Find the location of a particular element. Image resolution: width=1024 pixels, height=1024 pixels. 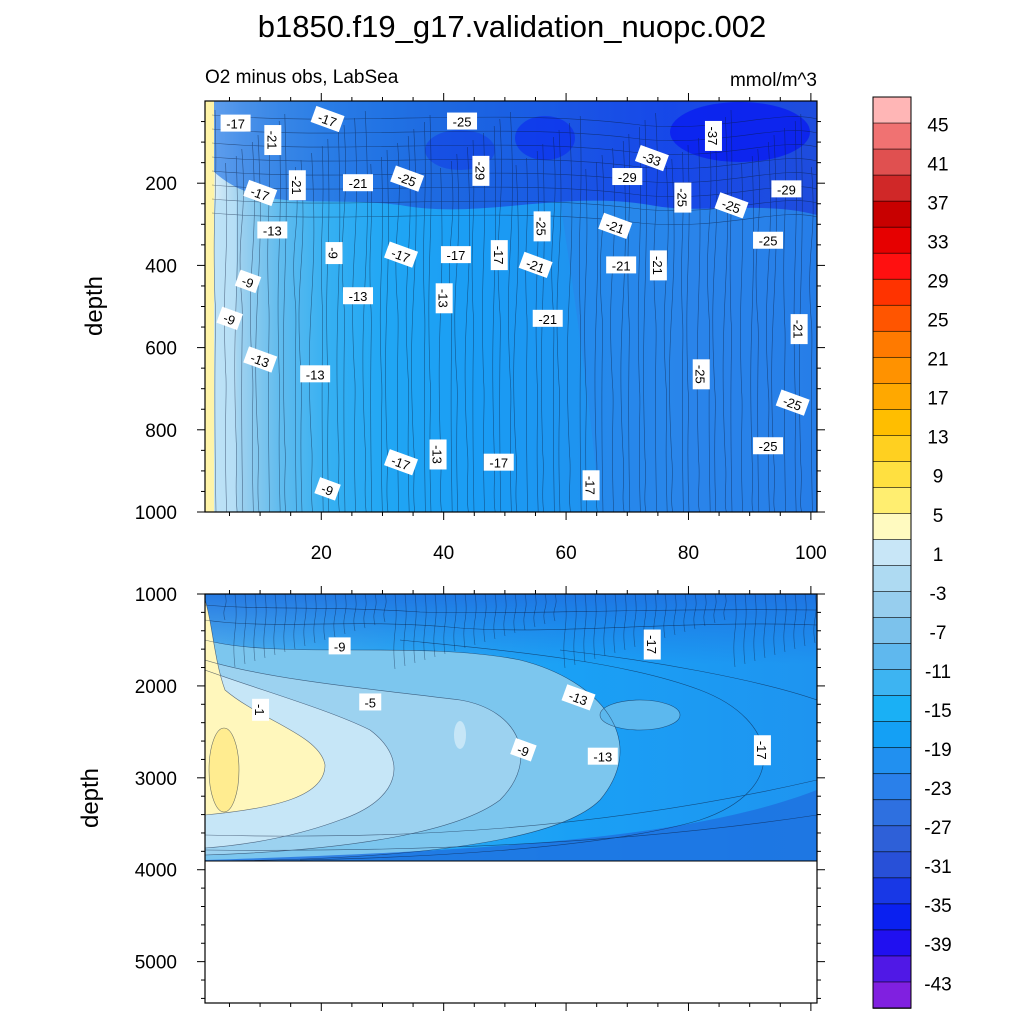

upper-y-tick-label: 1000 is located at coordinates (156, 513).